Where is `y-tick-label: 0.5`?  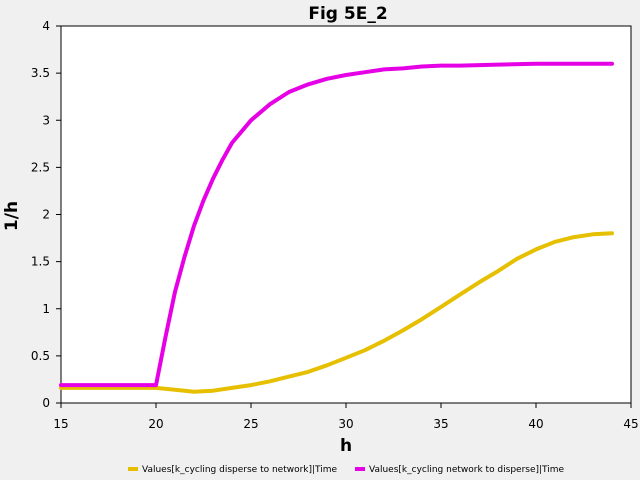 y-tick-label: 0.5 is located at coordinates (40, 356).